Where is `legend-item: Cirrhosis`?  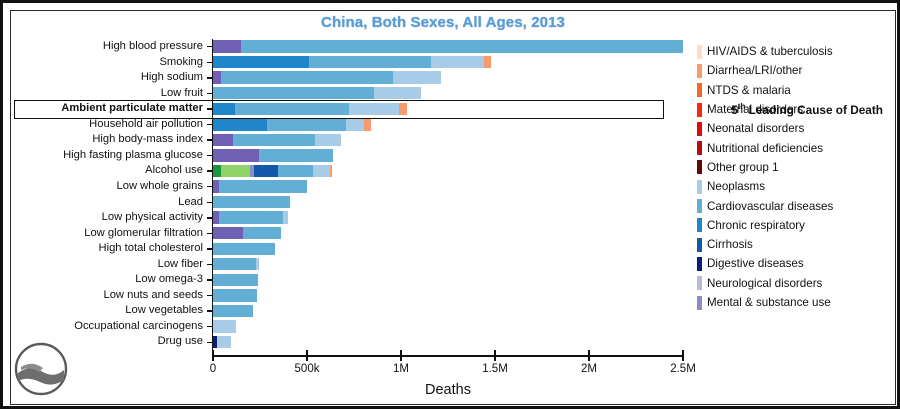 legend-item: Cirrhosis is located at coordinates (797, 244).